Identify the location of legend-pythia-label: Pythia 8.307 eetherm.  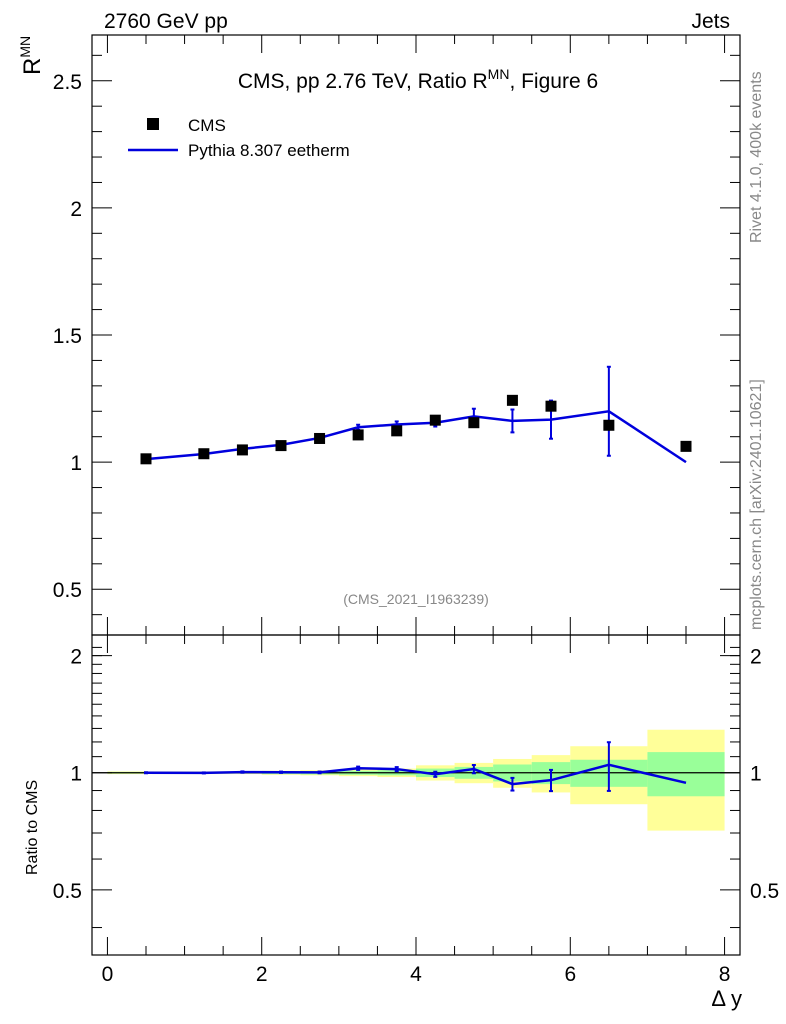
(269, 150).